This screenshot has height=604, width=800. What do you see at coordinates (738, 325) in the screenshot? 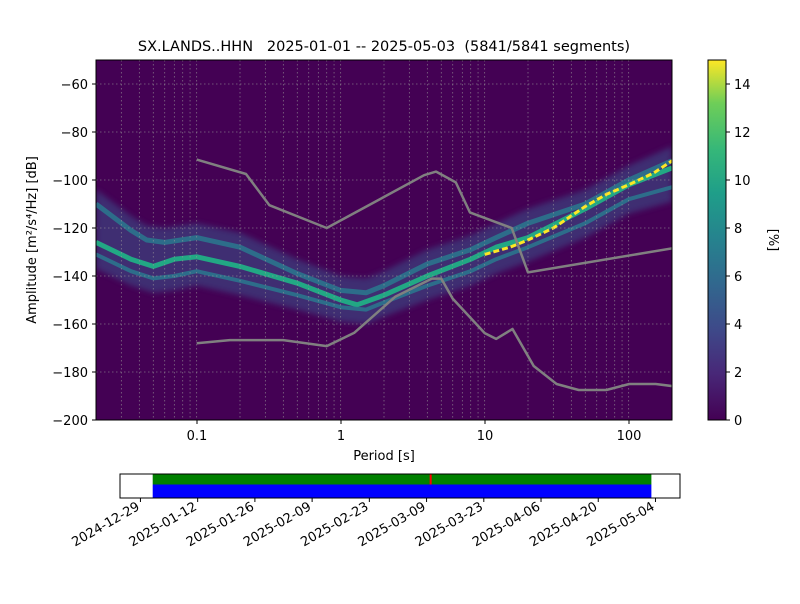
I see `colorbar-tick-label: 4` at bounding box center [738, 325].